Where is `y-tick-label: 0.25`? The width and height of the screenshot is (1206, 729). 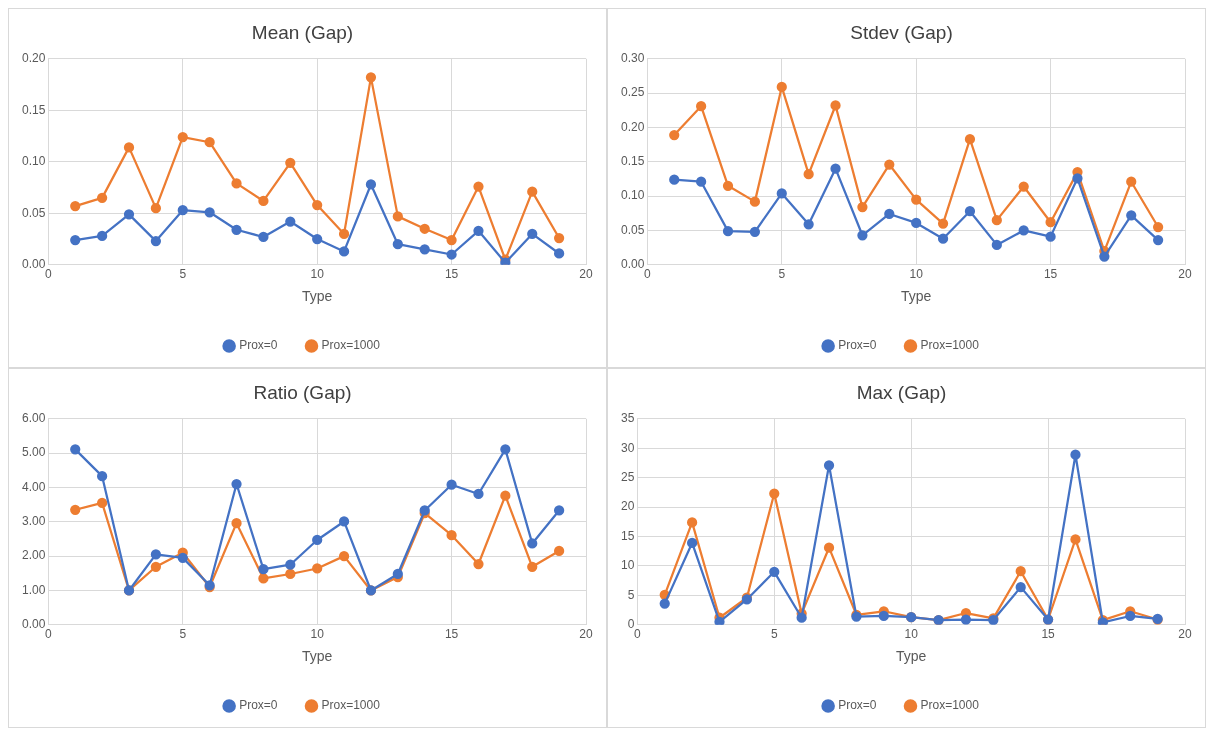
y-tick-label: 0.25 is located at coordinates (633, 92).